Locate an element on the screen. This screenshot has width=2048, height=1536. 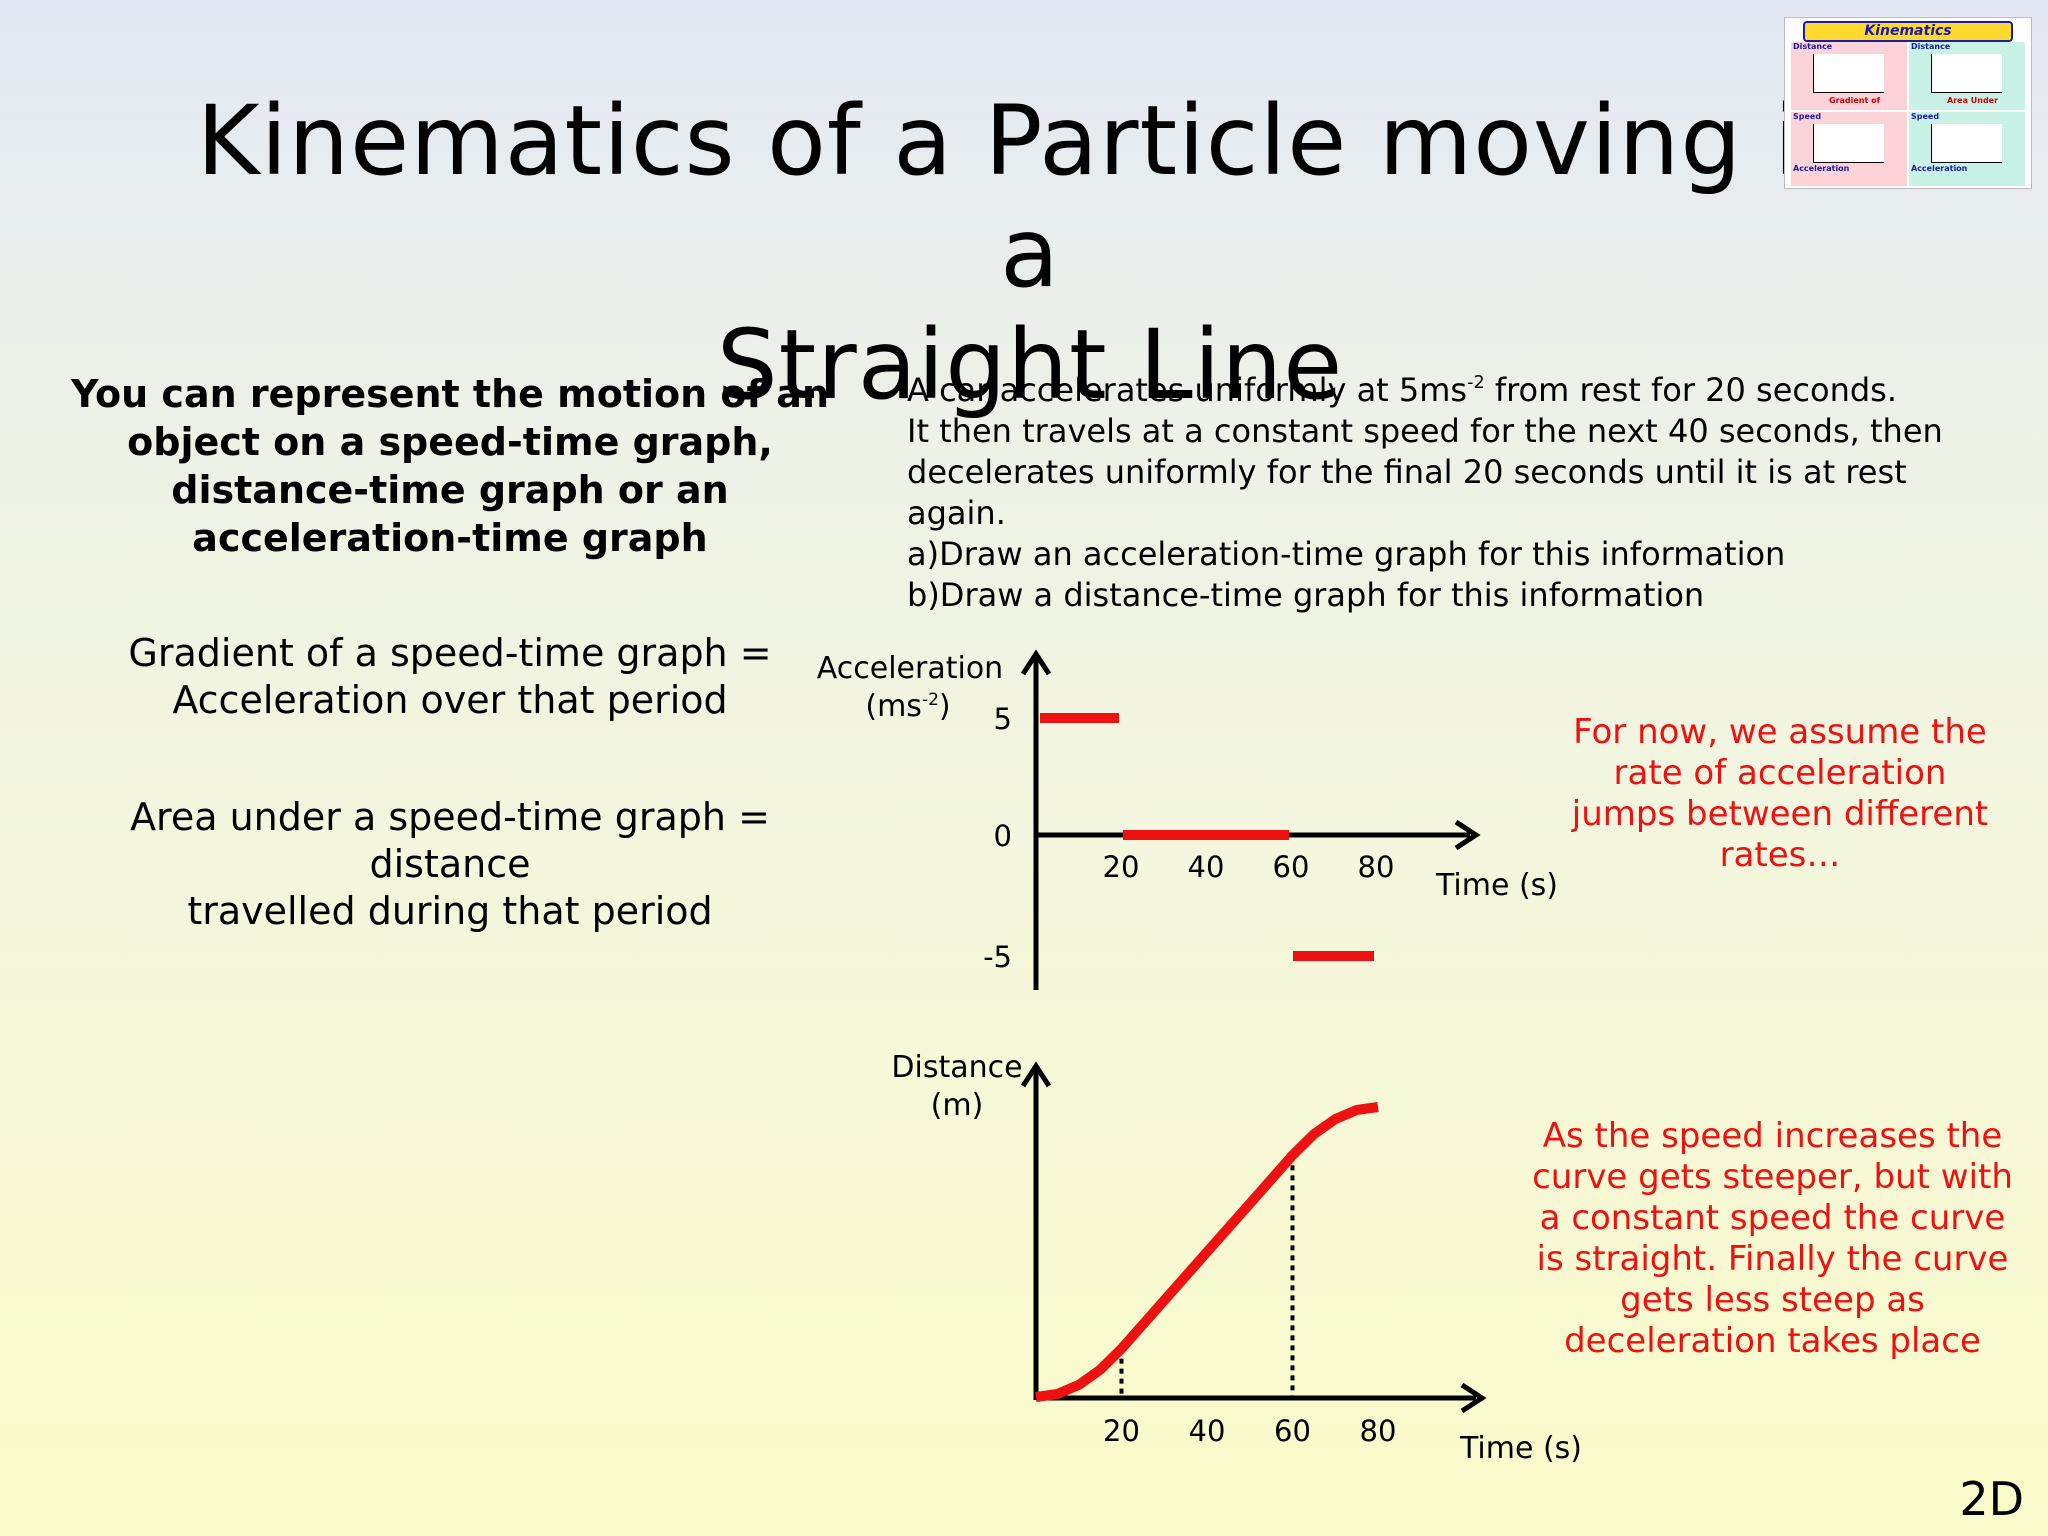
gradient-line-2: Acceleration over that period is located at coordinates (450, 700).